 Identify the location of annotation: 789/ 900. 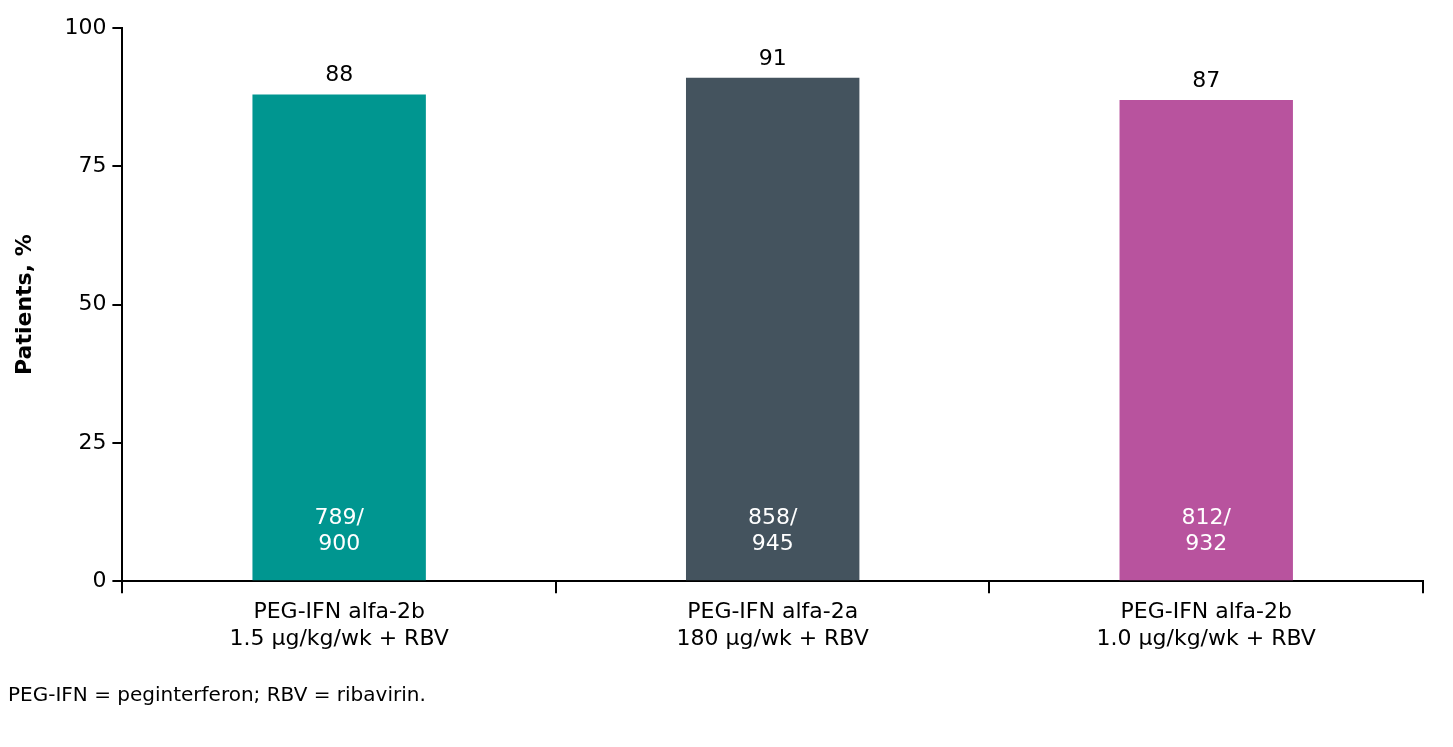
(339, 529).